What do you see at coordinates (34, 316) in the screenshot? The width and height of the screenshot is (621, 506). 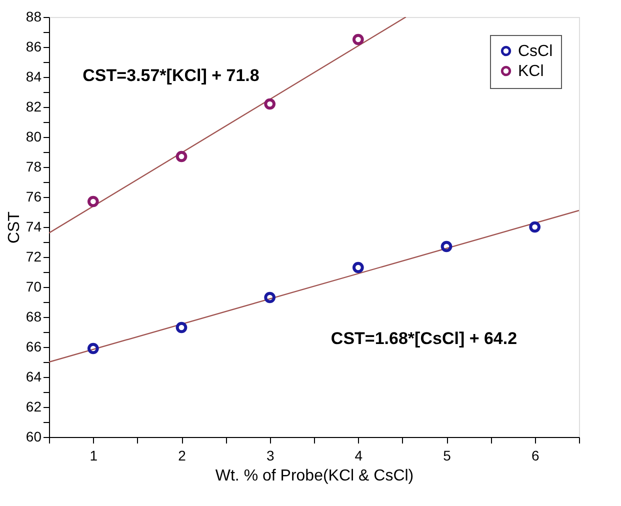 I see `y-tick-label: 68` at bounding box center [34, 316].